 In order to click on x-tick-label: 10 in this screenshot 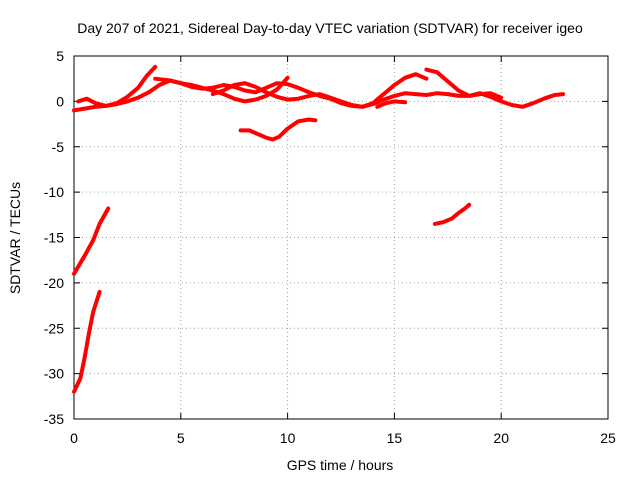, I will do `click(288, 438)`.